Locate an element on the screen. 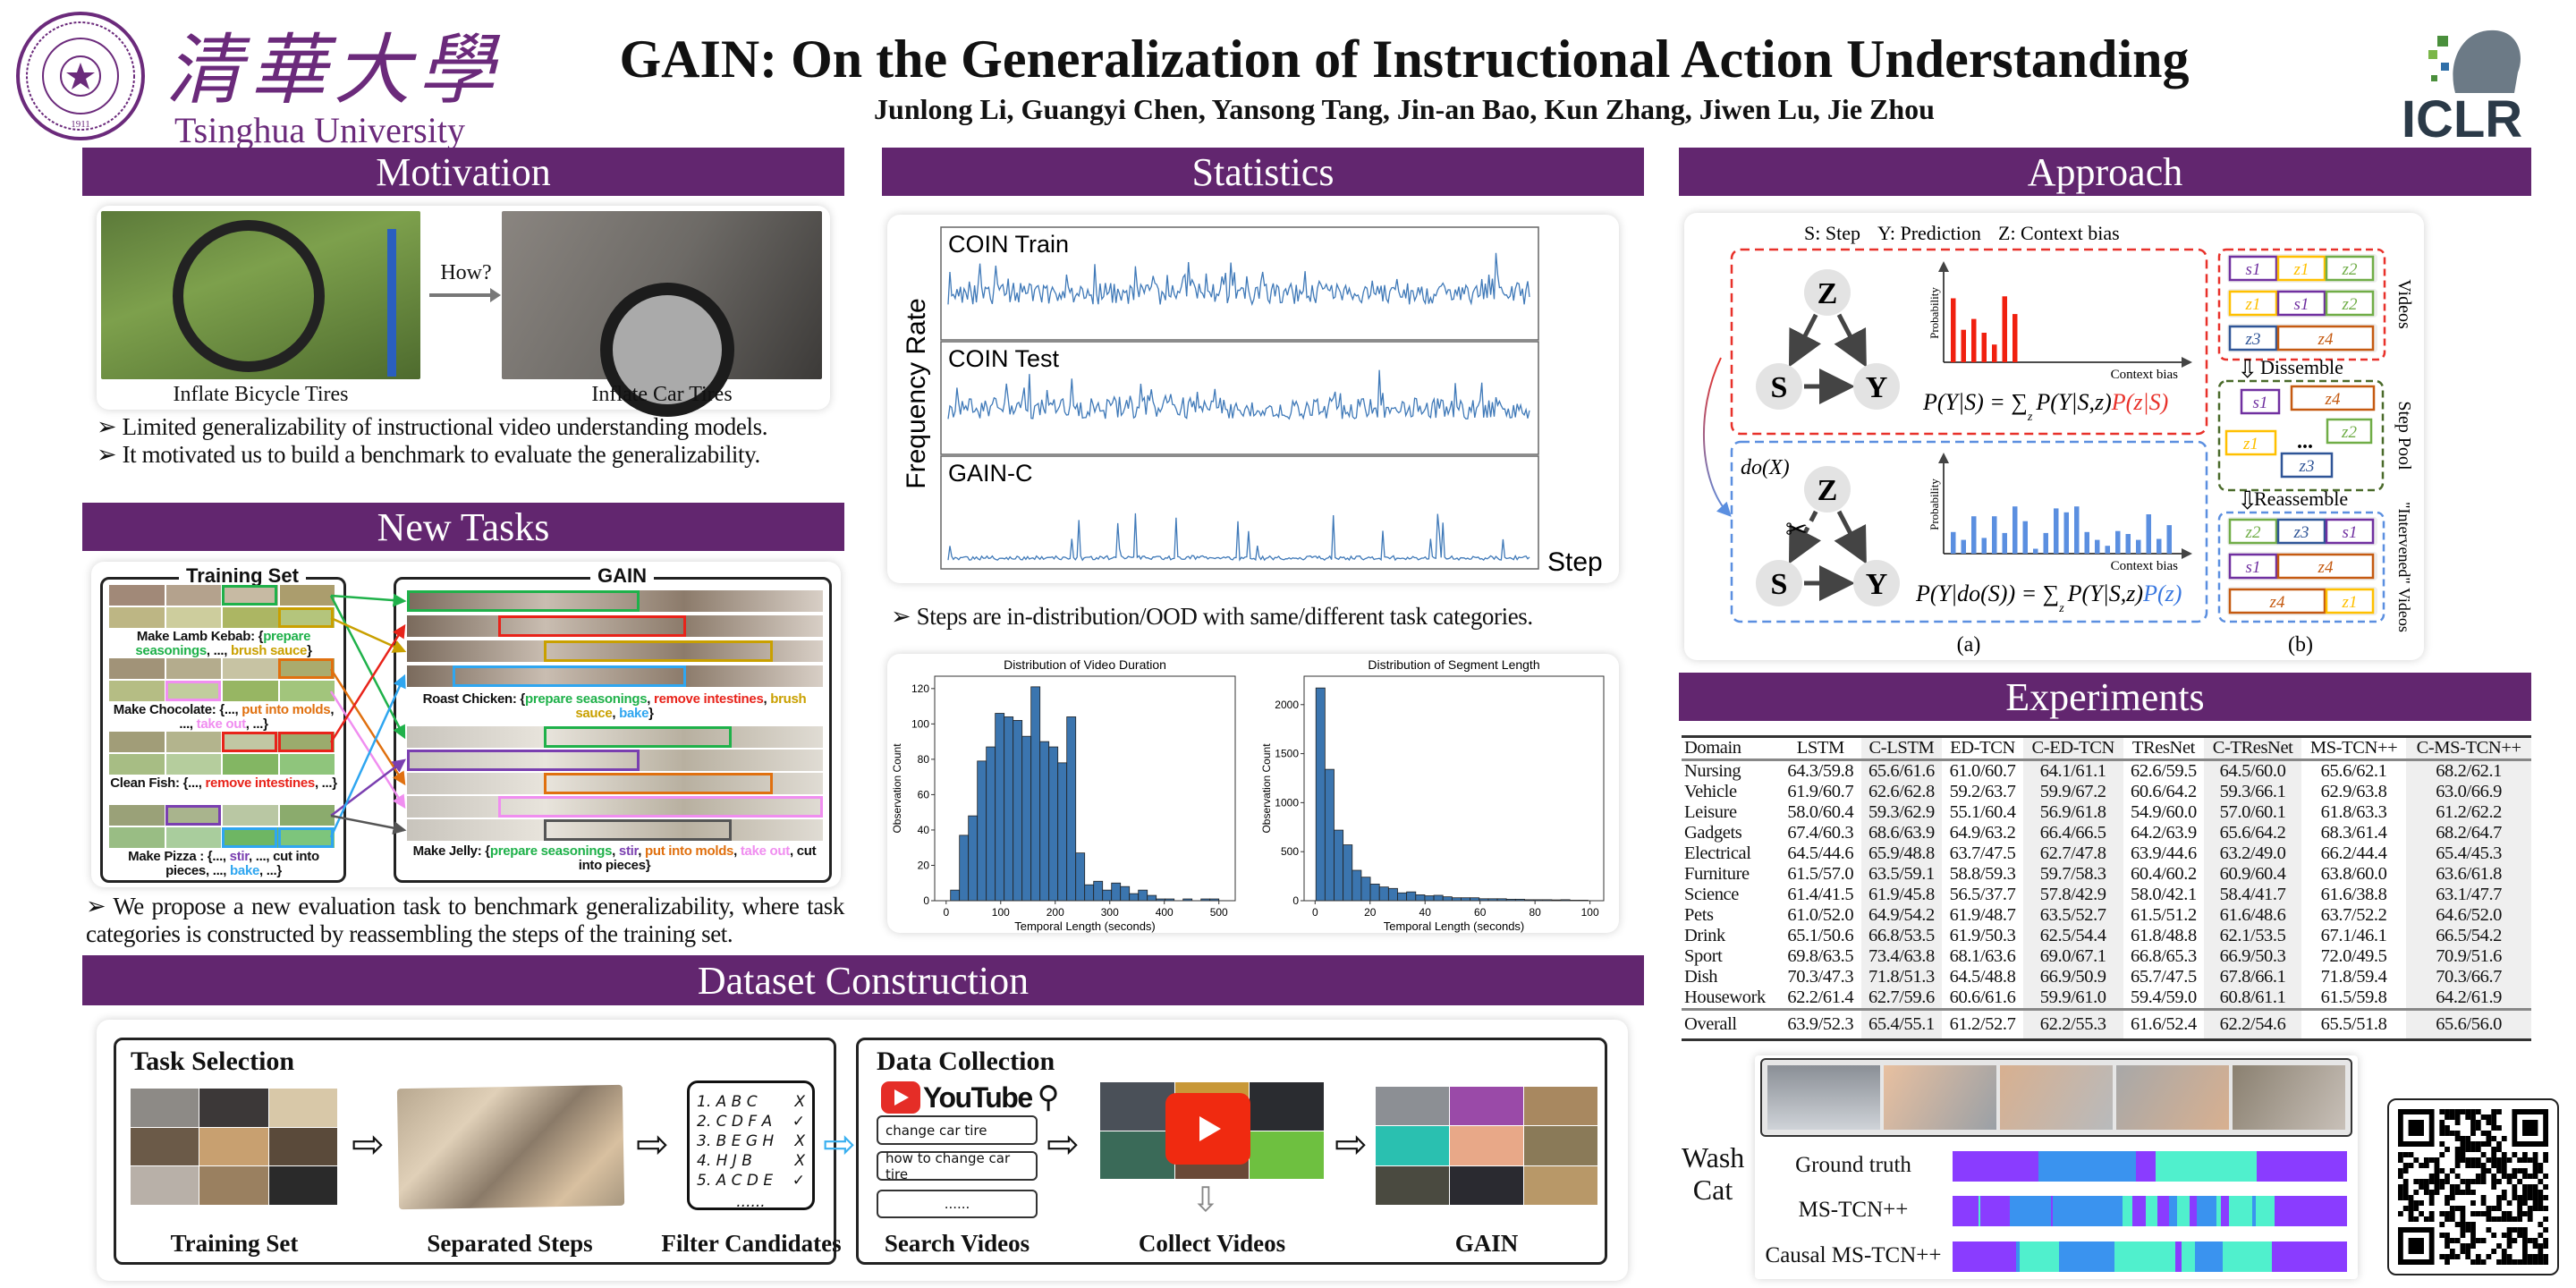 This screenshot has height=1288, width=2576. step-block-s1 is located at coordinates (2253, 566).